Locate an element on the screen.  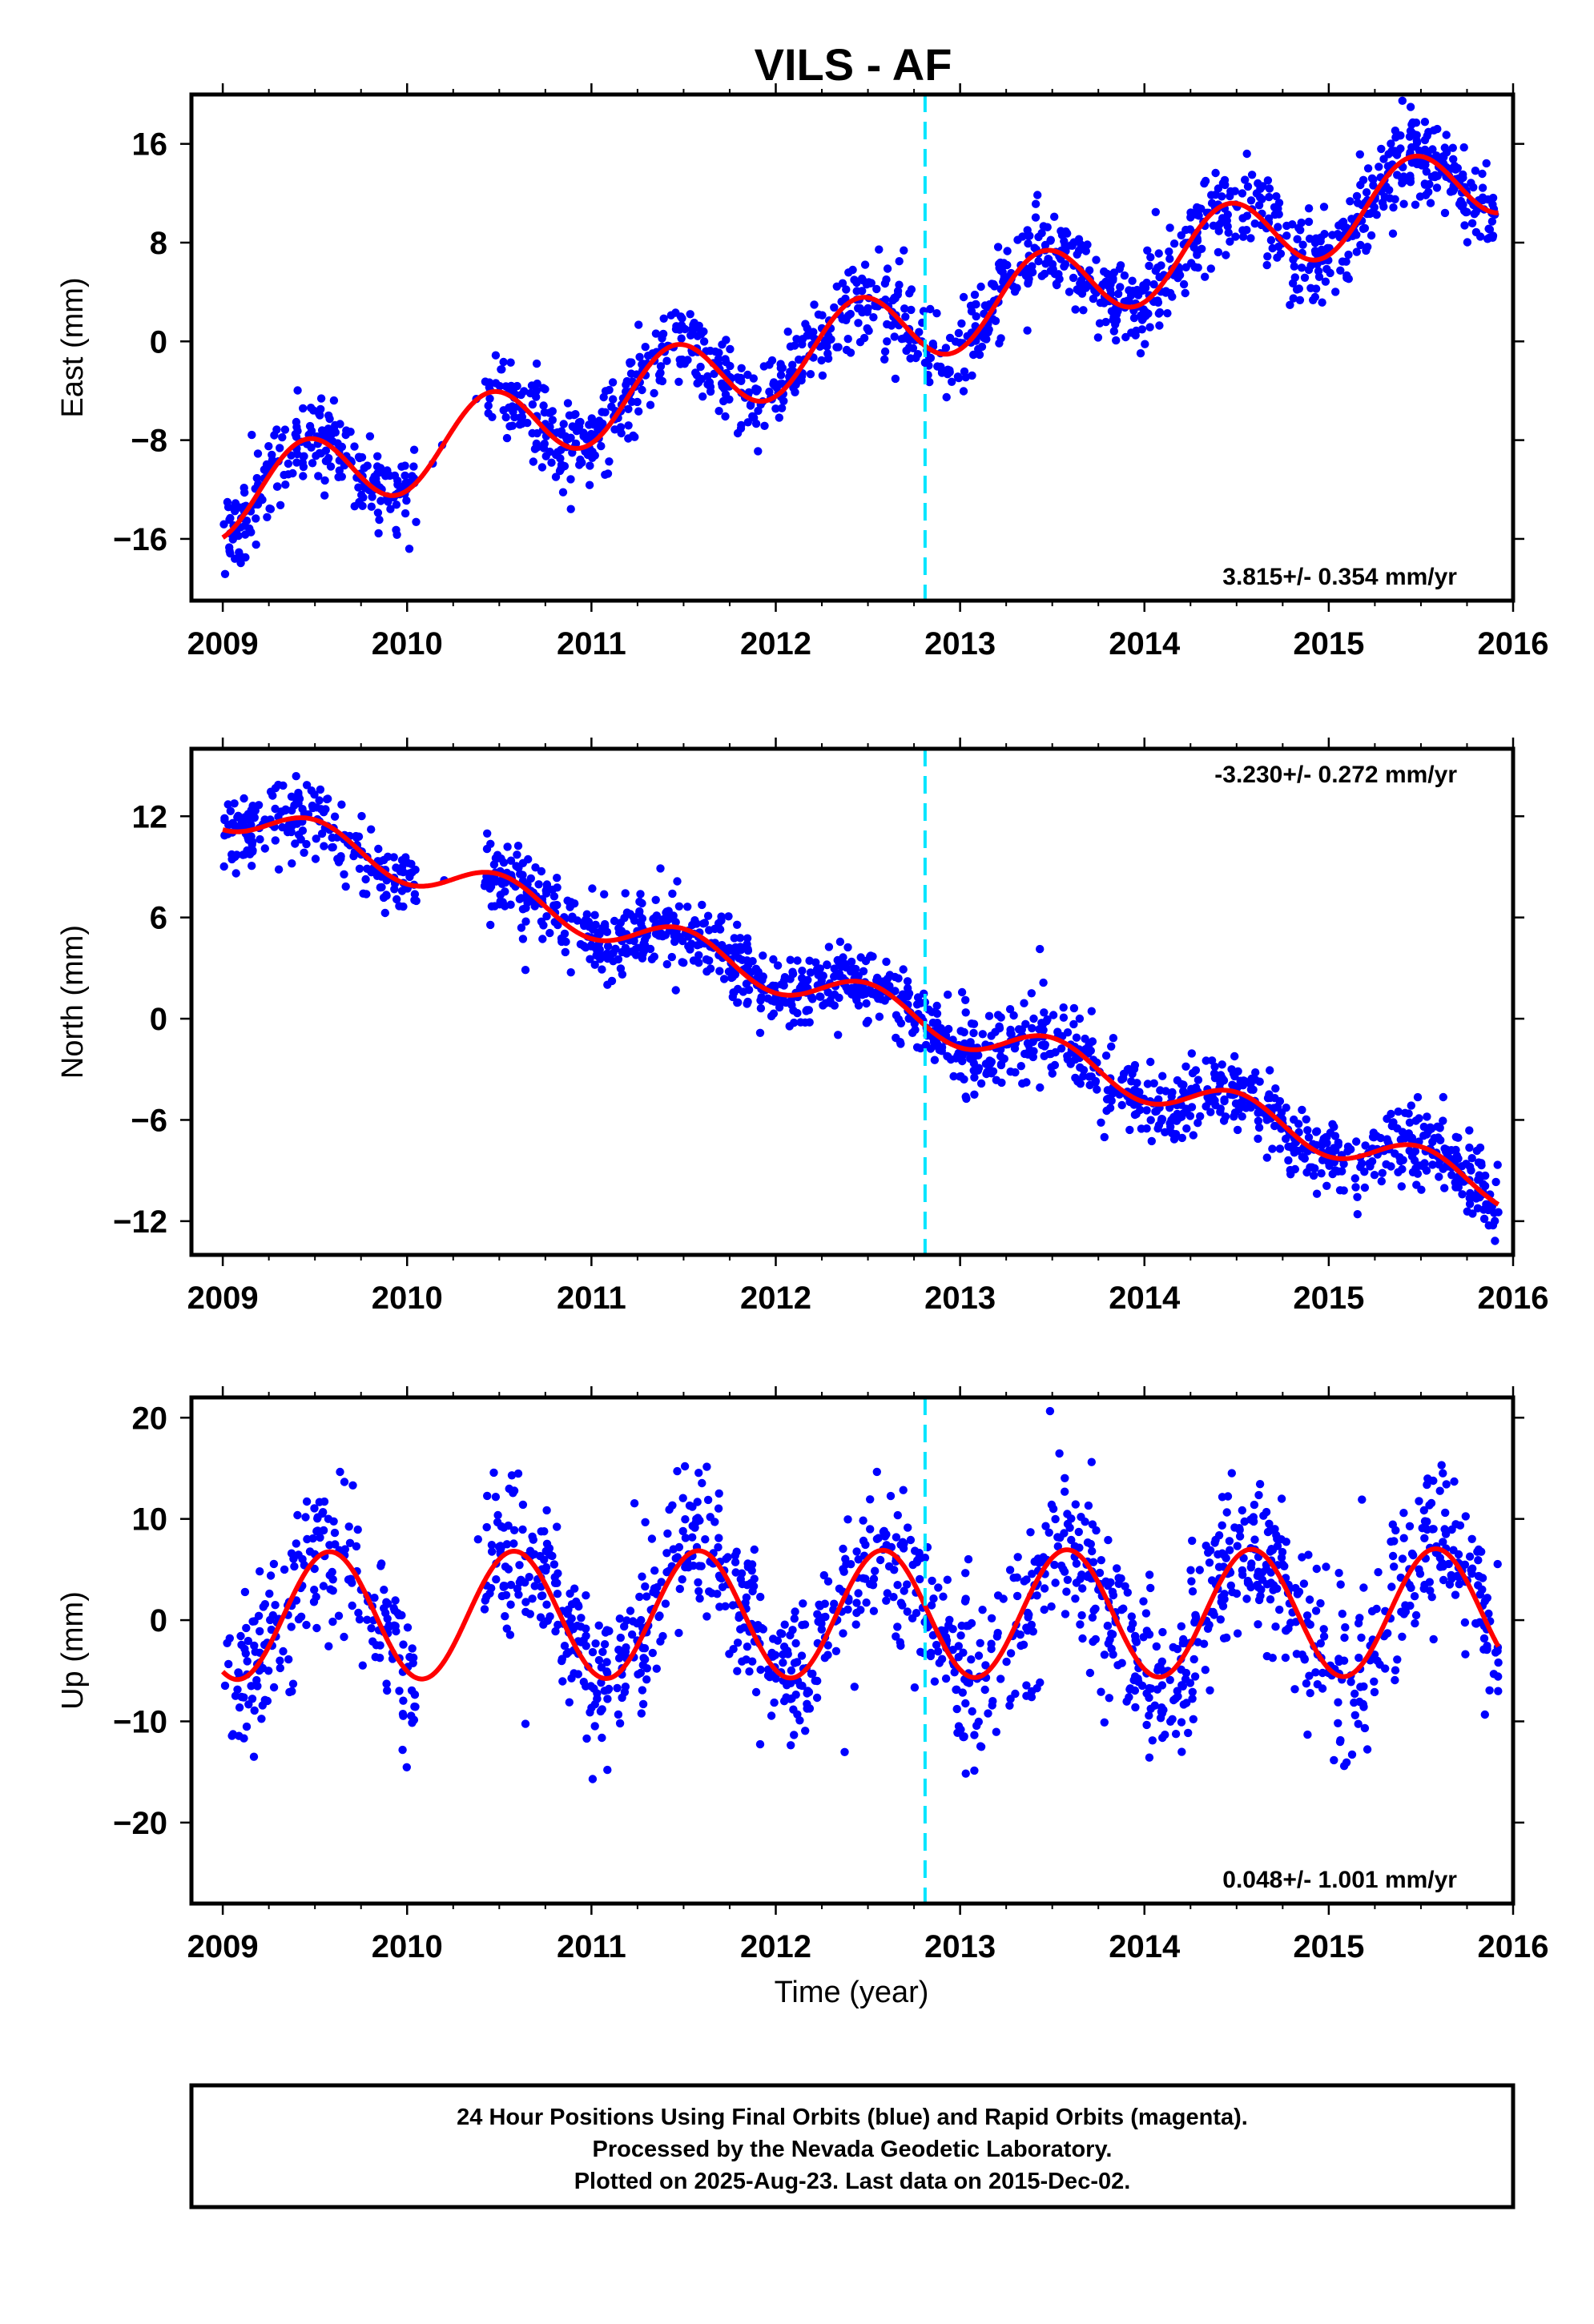
x-tick-label: 2014 is located at coordinates (1145, 1298).